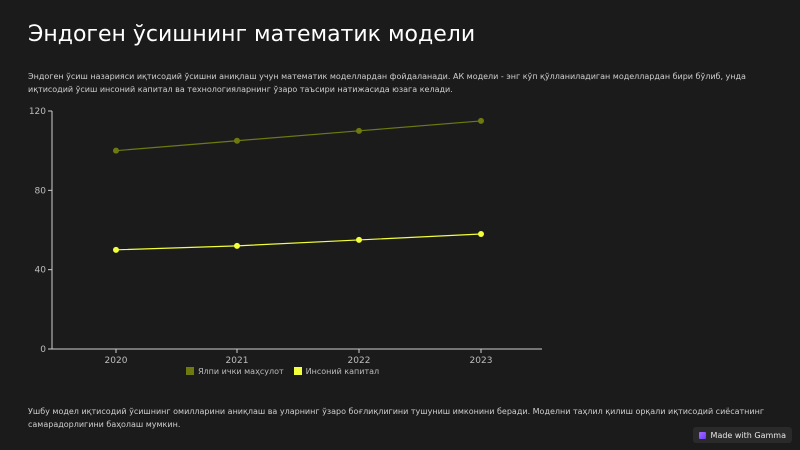  What do you see at coordinates (241, 371) in the screenshot?
I see `legend-label-gdp: Ялпи ички маҳсулот` at bounding box center [241, 371].